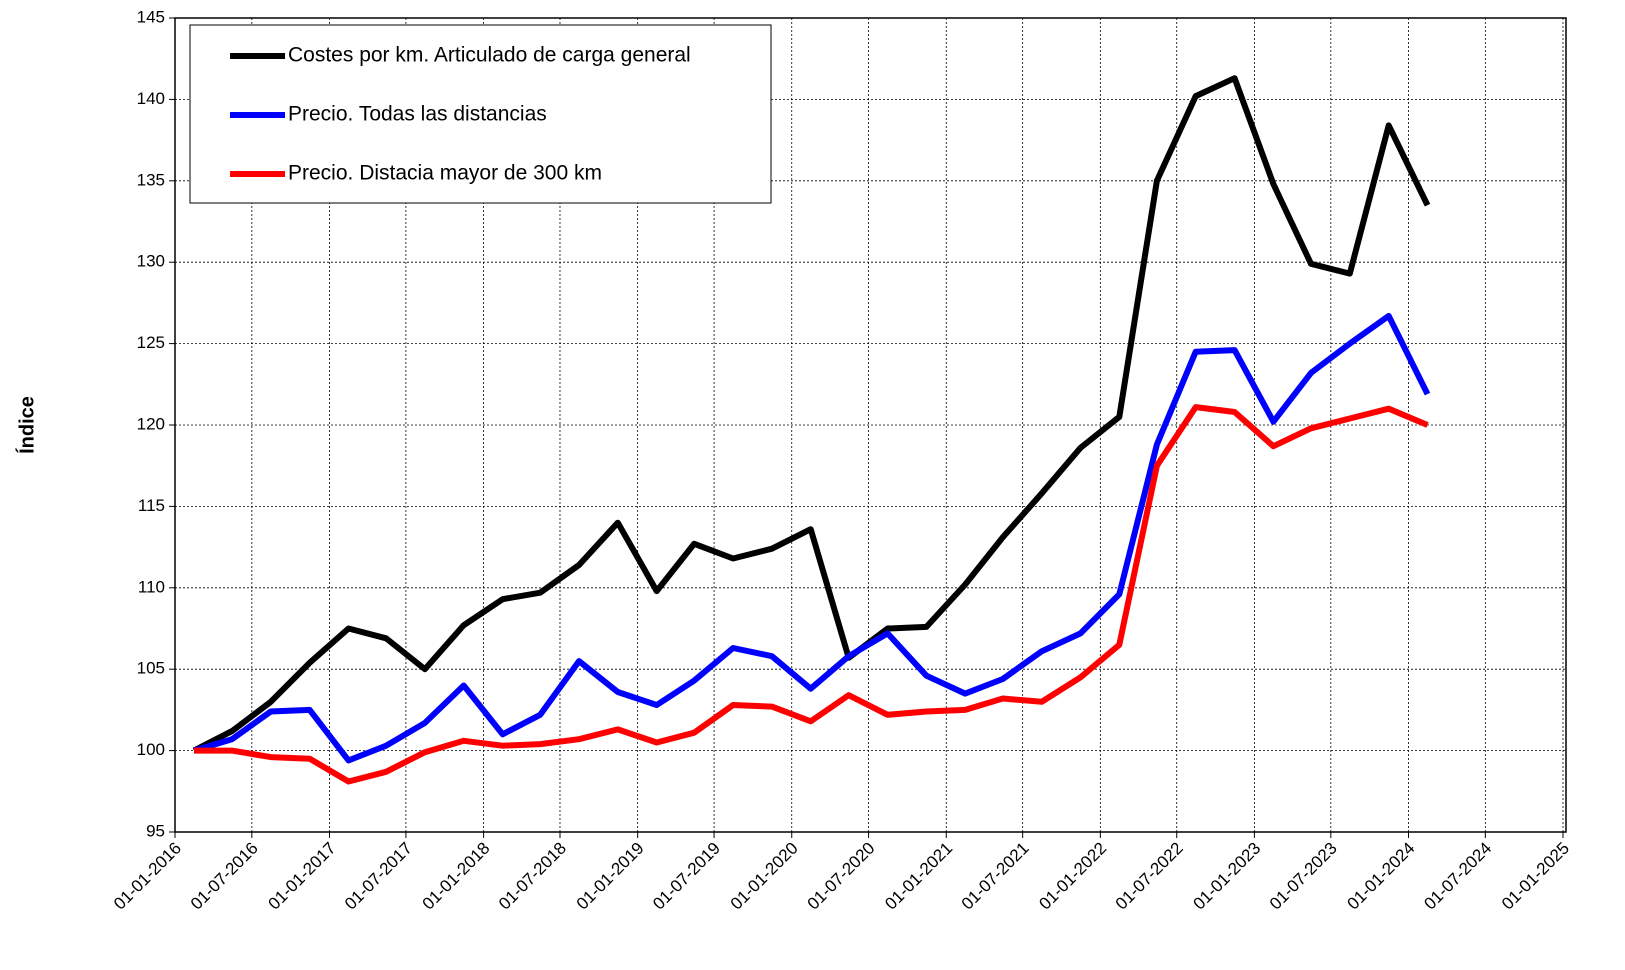 The width and height of the screenshot is (1625, 970). What do you see at coordinates (151, 261) in the screenshot?
I see `y-tick-label: 130` at bounding box center [151, 261].